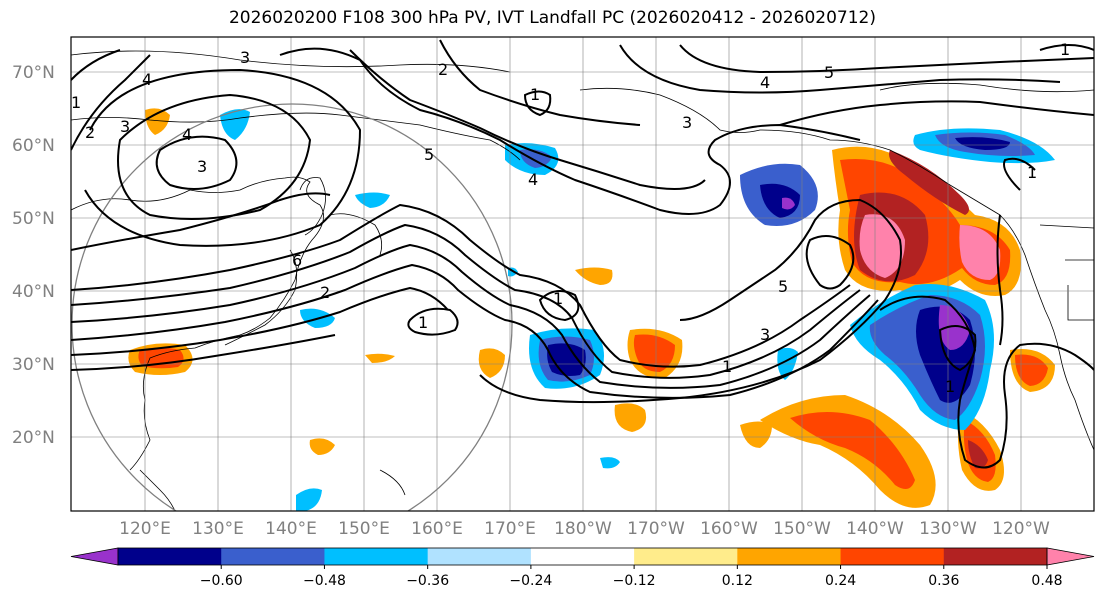  Describe the element at coordinates (737, 581) in the screenshot. I see `colorbar-tick-label: 0.12` at that location.